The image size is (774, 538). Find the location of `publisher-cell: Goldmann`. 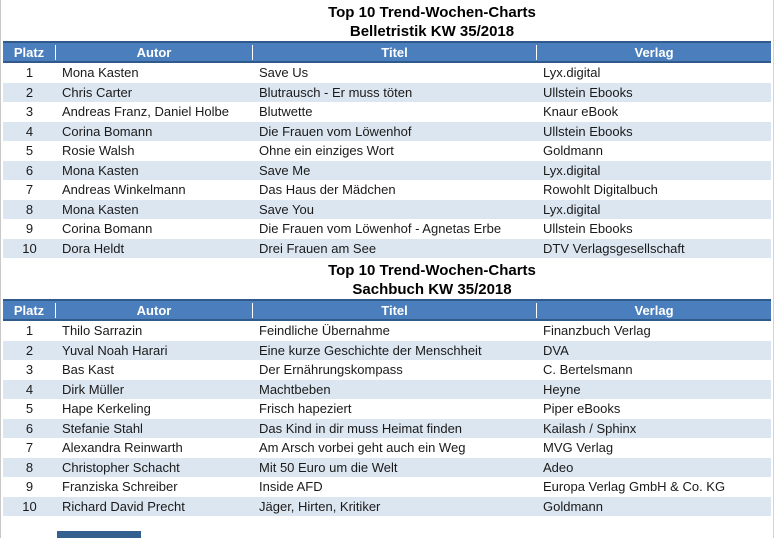

publisher-cell: Goldmann is located at coordinates (573, 151).